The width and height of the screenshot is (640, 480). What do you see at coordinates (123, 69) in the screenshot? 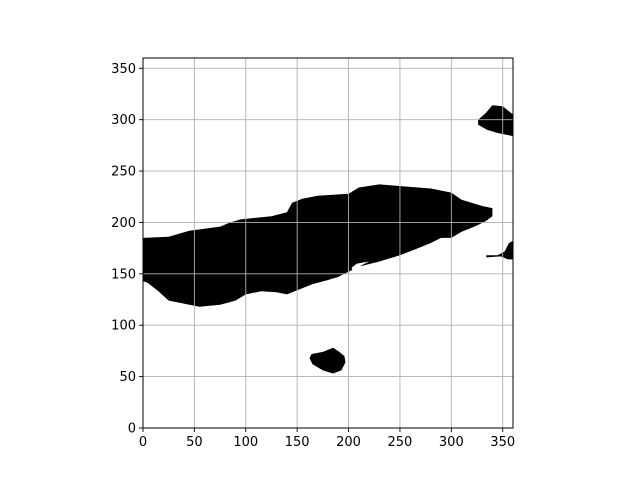
I see `y-tick-label: 350` at bounding box center [123, 69].